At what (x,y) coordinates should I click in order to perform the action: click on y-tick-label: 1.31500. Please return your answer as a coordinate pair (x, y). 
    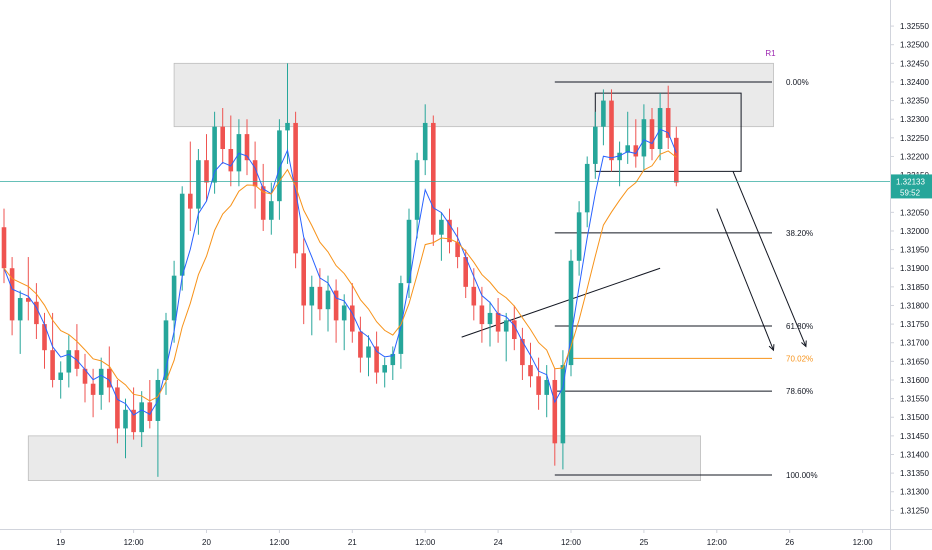
    Looking at the image, I should click on (914, 417).